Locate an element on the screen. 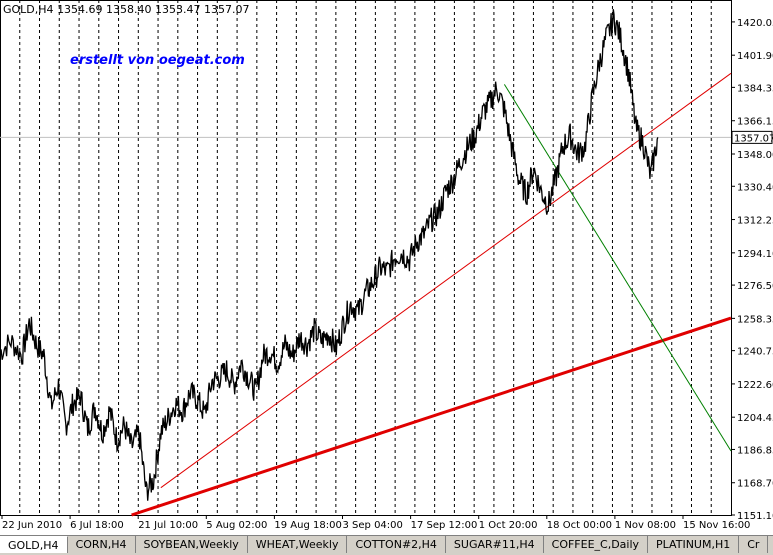 The image size is (773, 555). price-tick-label: 1366.15 is located at coordinates (755, 122).